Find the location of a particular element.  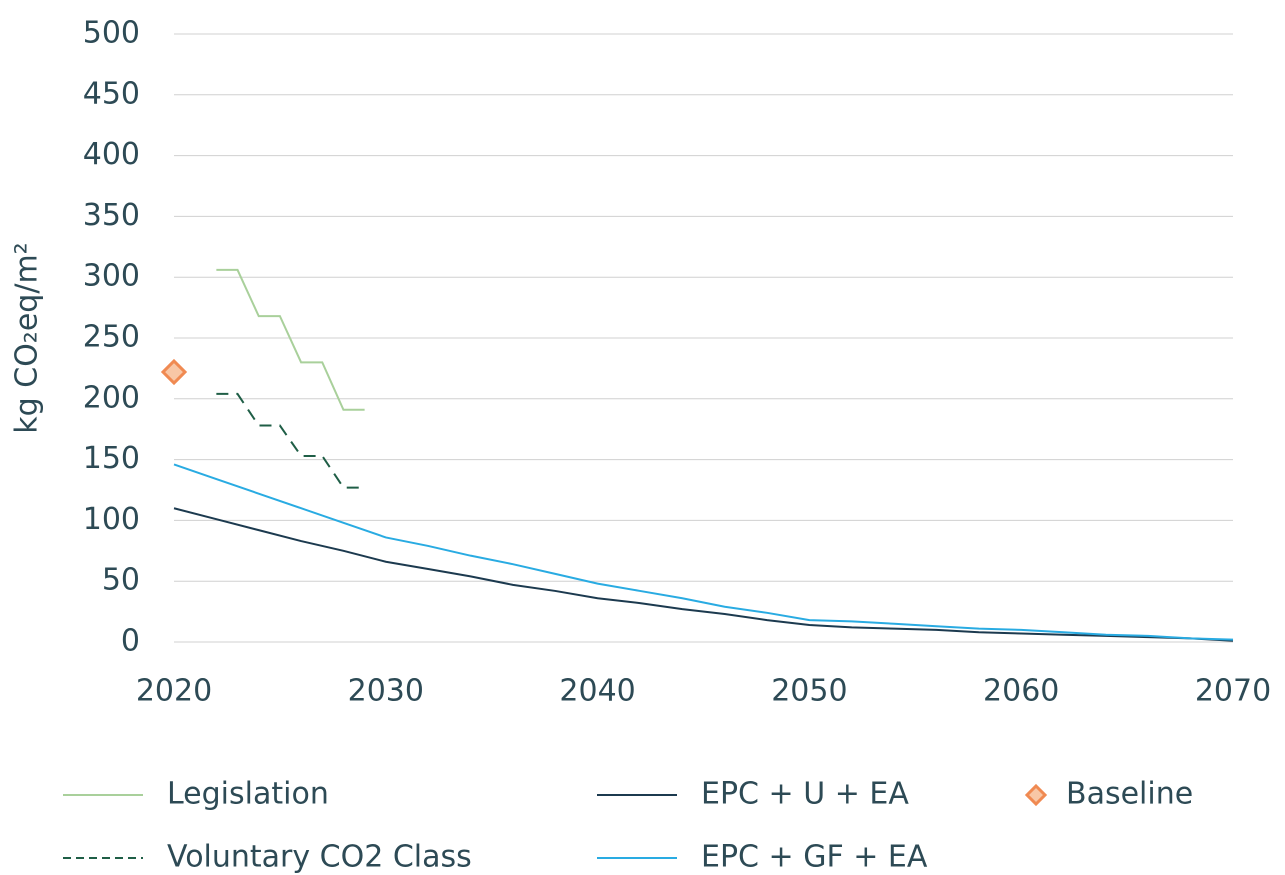

y-tick-label: 450 is located at coordinates (111, 93).